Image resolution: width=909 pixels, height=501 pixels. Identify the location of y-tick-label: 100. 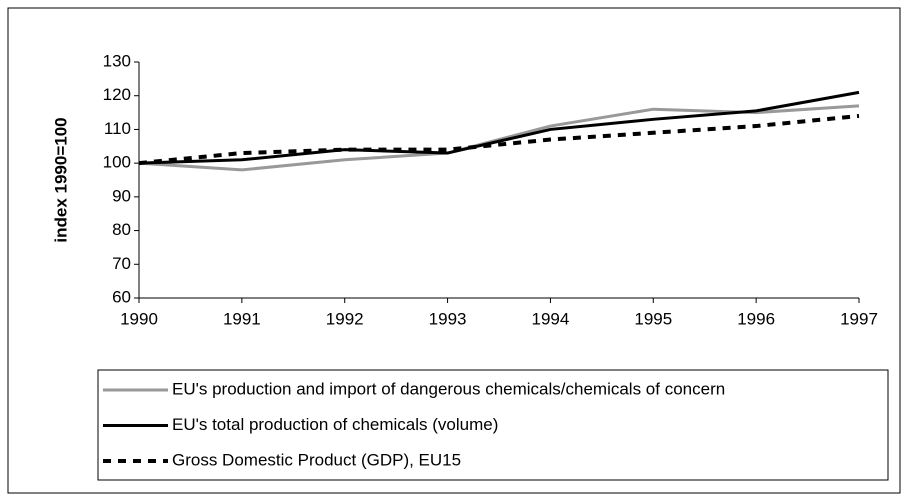
(117, 162).